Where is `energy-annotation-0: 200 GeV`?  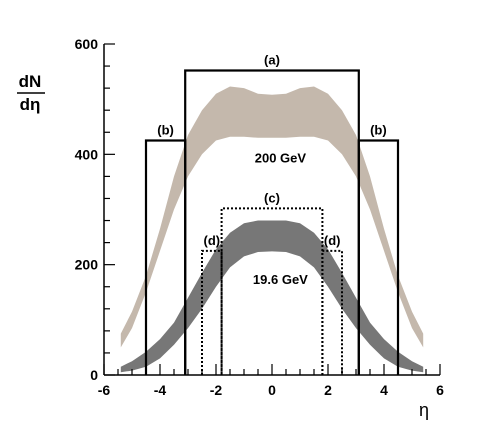
energy-annotation-0: 200 GeV is located at coordinates (281, 158).